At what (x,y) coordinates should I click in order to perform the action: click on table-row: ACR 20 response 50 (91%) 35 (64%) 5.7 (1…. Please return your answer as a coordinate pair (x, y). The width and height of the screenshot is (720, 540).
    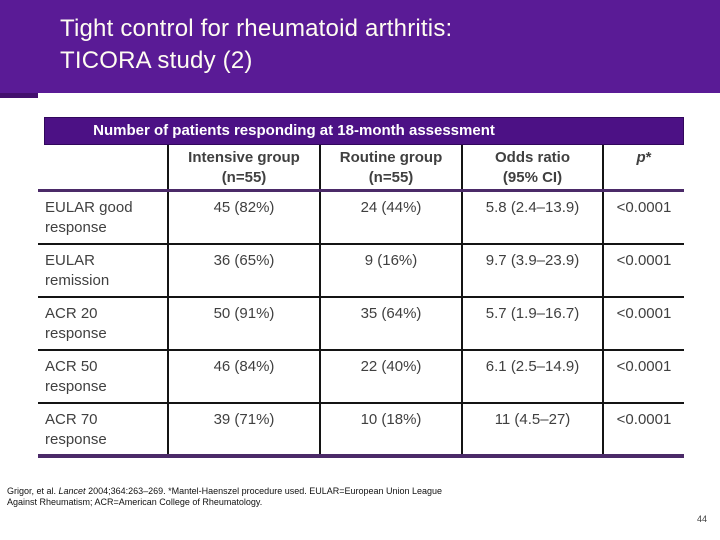
    Looking at the image, I should click on (361, 323).